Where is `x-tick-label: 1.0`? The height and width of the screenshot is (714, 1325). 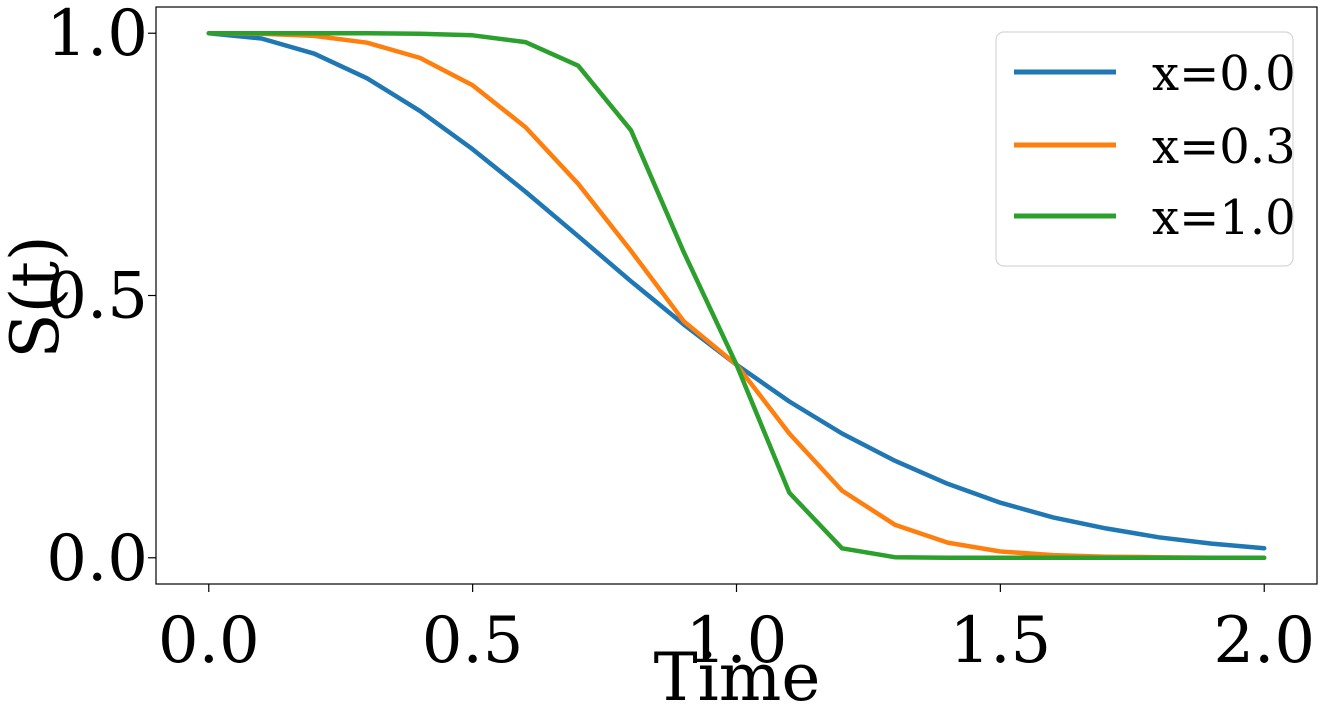
x-tick-label: 1.0 is located at coordinates (737, 641).